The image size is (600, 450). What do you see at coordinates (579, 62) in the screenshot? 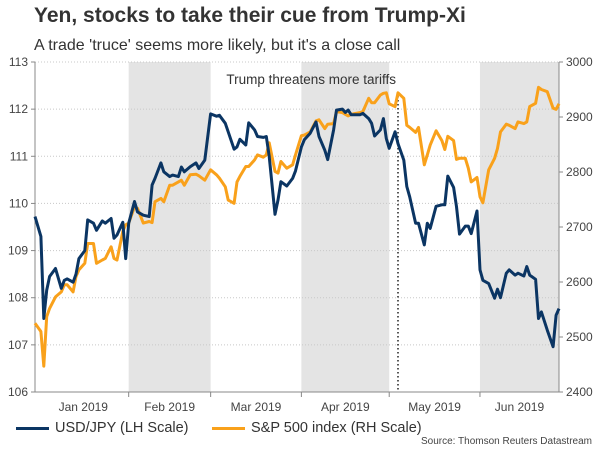
I see `y-right-tick-label: 3000` at bounding box center [579, 62].